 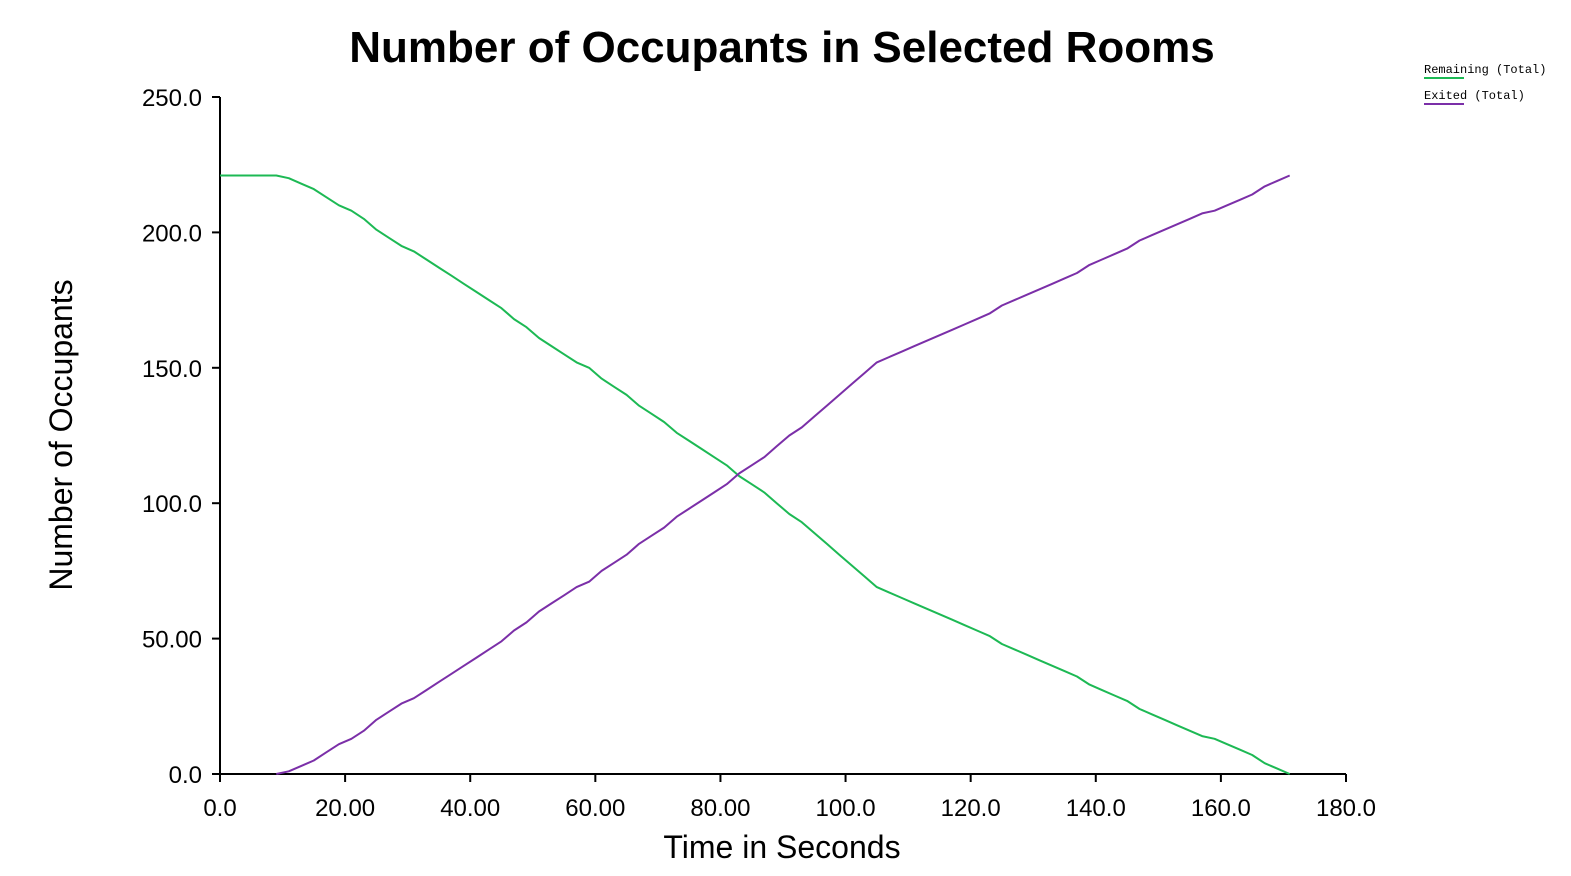 What do you see at coordinates (1096, 808) in the screenshot?
I see `x-tick-label: 140.0` at bounding box center [1096, 808].